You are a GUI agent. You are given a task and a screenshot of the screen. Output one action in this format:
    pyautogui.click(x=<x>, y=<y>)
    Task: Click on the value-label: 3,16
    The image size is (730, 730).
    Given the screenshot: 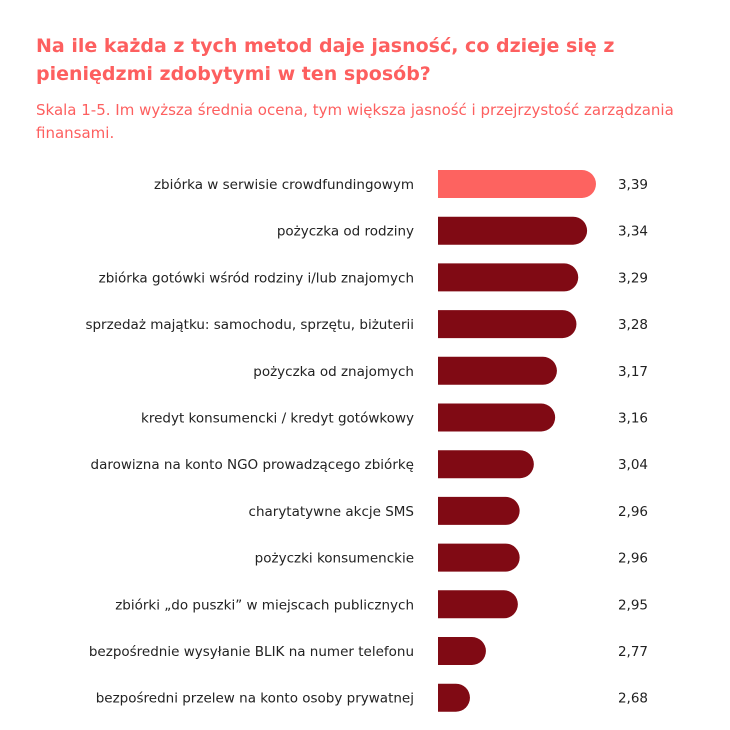 What is the action you would take?
    pyautogui.click(x=633, y=419)
    